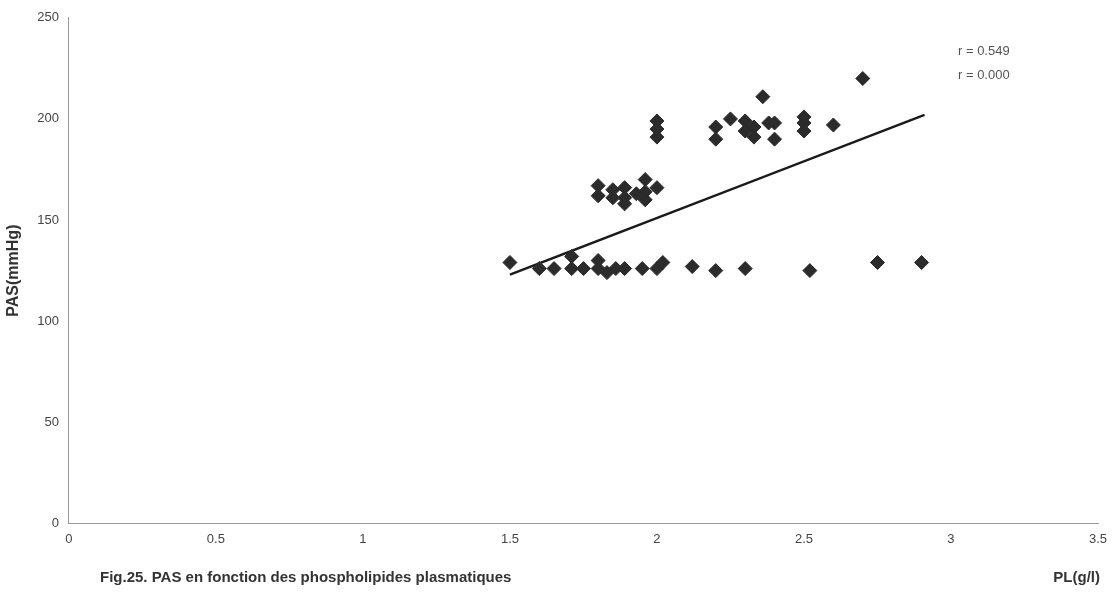  Describe the element at coordinates (69, 538) in the screenshot. I see `x-tick-label: 0` at that location.